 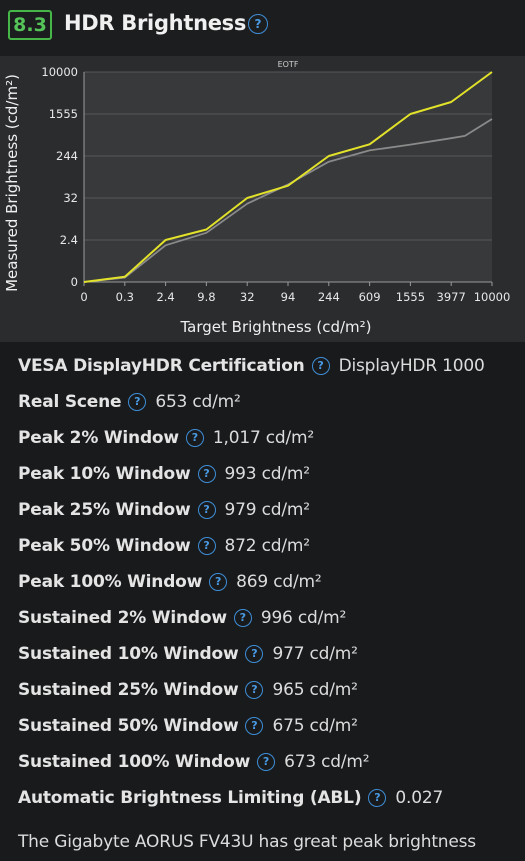 I want to click on spec-row: Sustained 100% Window? 673 cd/m², so click(x=268, y=762).